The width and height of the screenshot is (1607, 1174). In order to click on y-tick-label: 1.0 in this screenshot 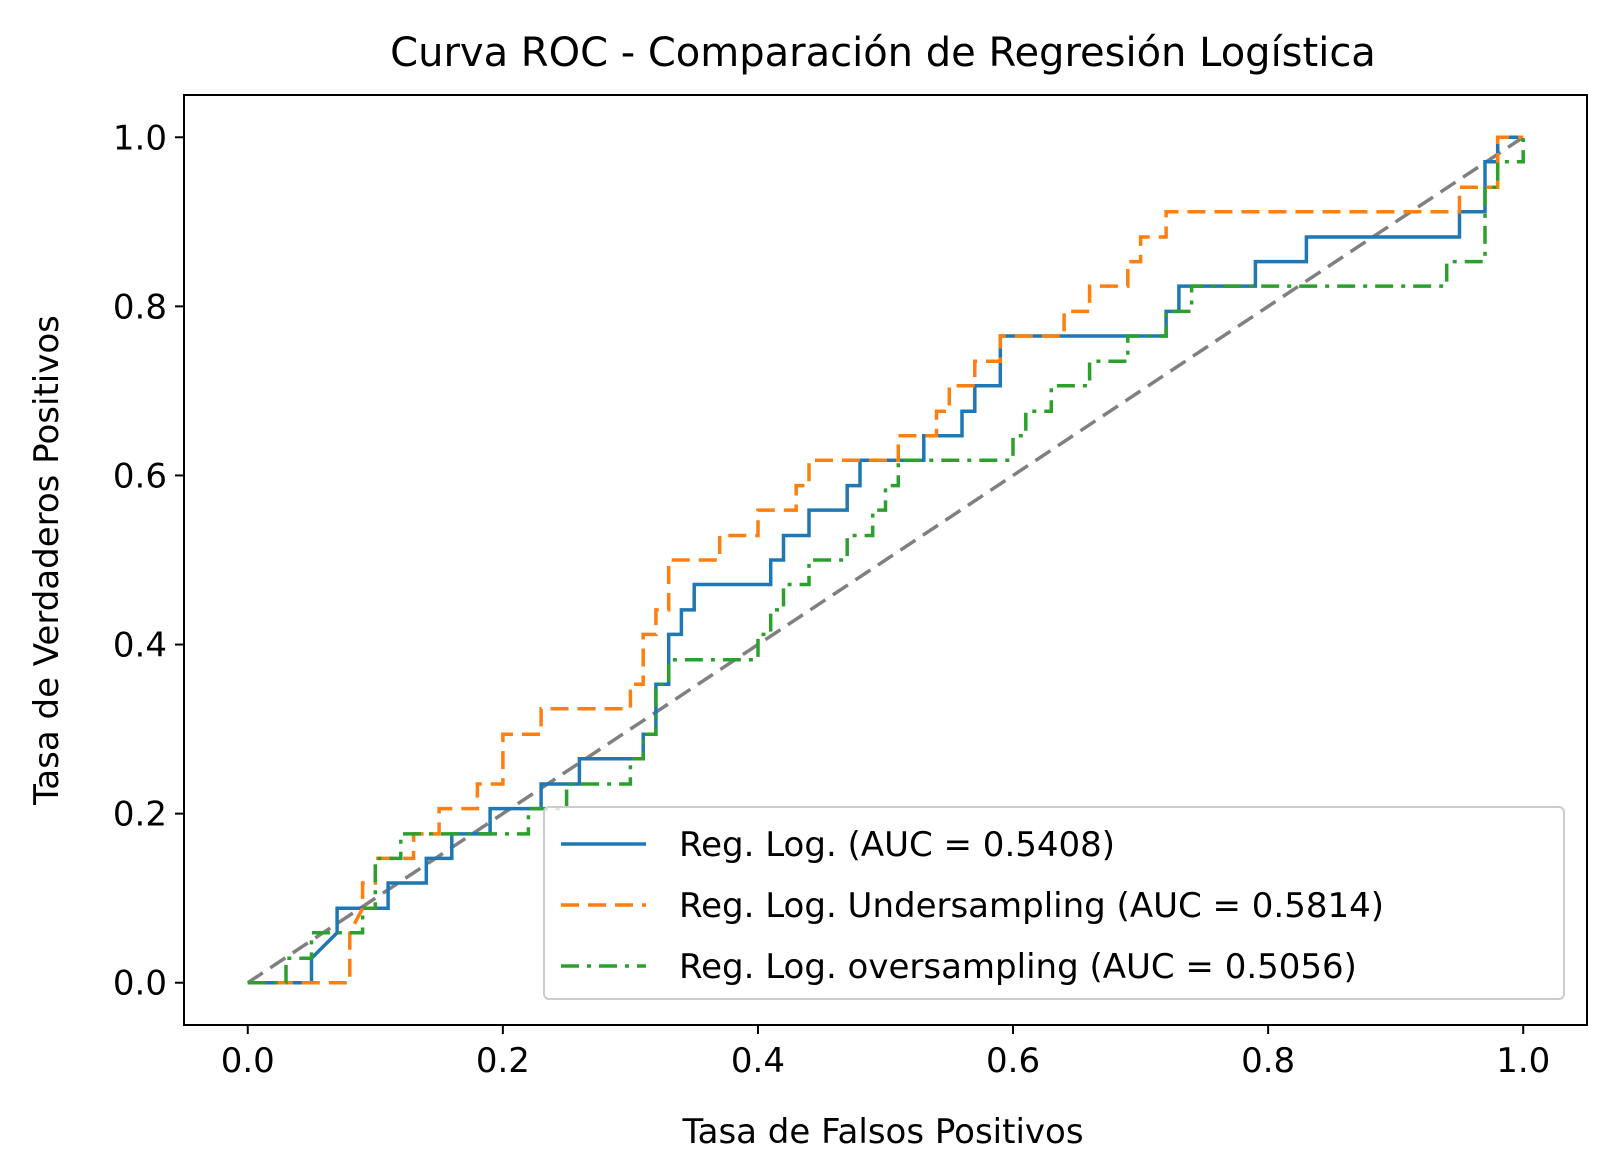, I will do `click(140, 138)`.